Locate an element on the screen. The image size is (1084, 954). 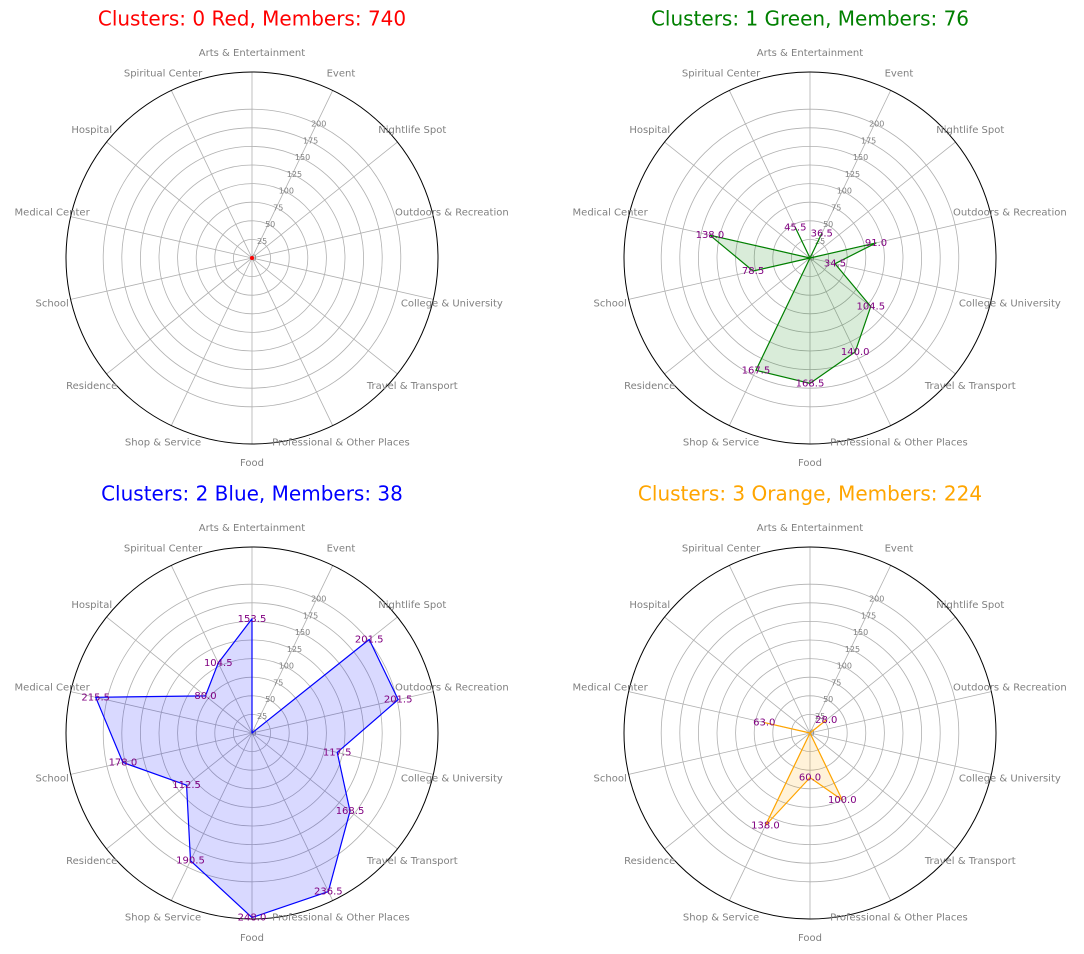
value-label: 190.5 is located at coordinates (190, 861).